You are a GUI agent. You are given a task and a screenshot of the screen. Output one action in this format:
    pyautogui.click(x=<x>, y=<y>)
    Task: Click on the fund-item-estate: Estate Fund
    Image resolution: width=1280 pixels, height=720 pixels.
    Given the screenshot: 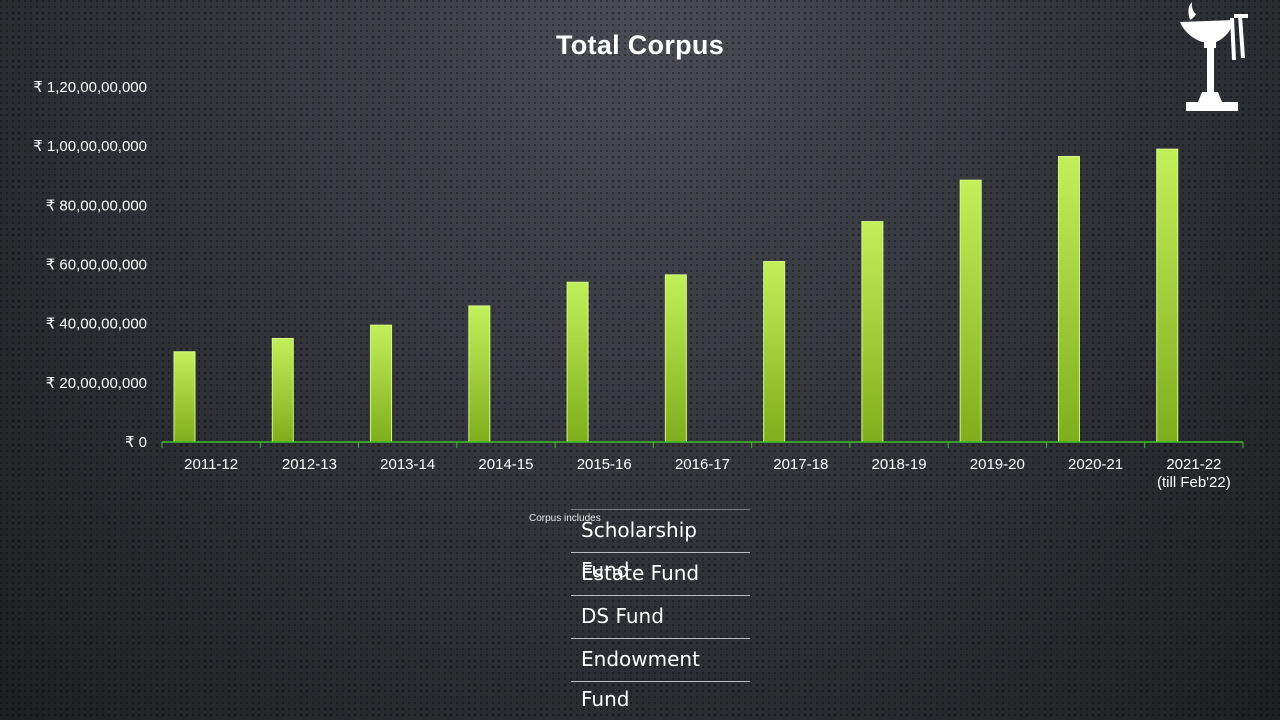 What is the action you would take?
    pyautogui.click(x=660, y=574)
    